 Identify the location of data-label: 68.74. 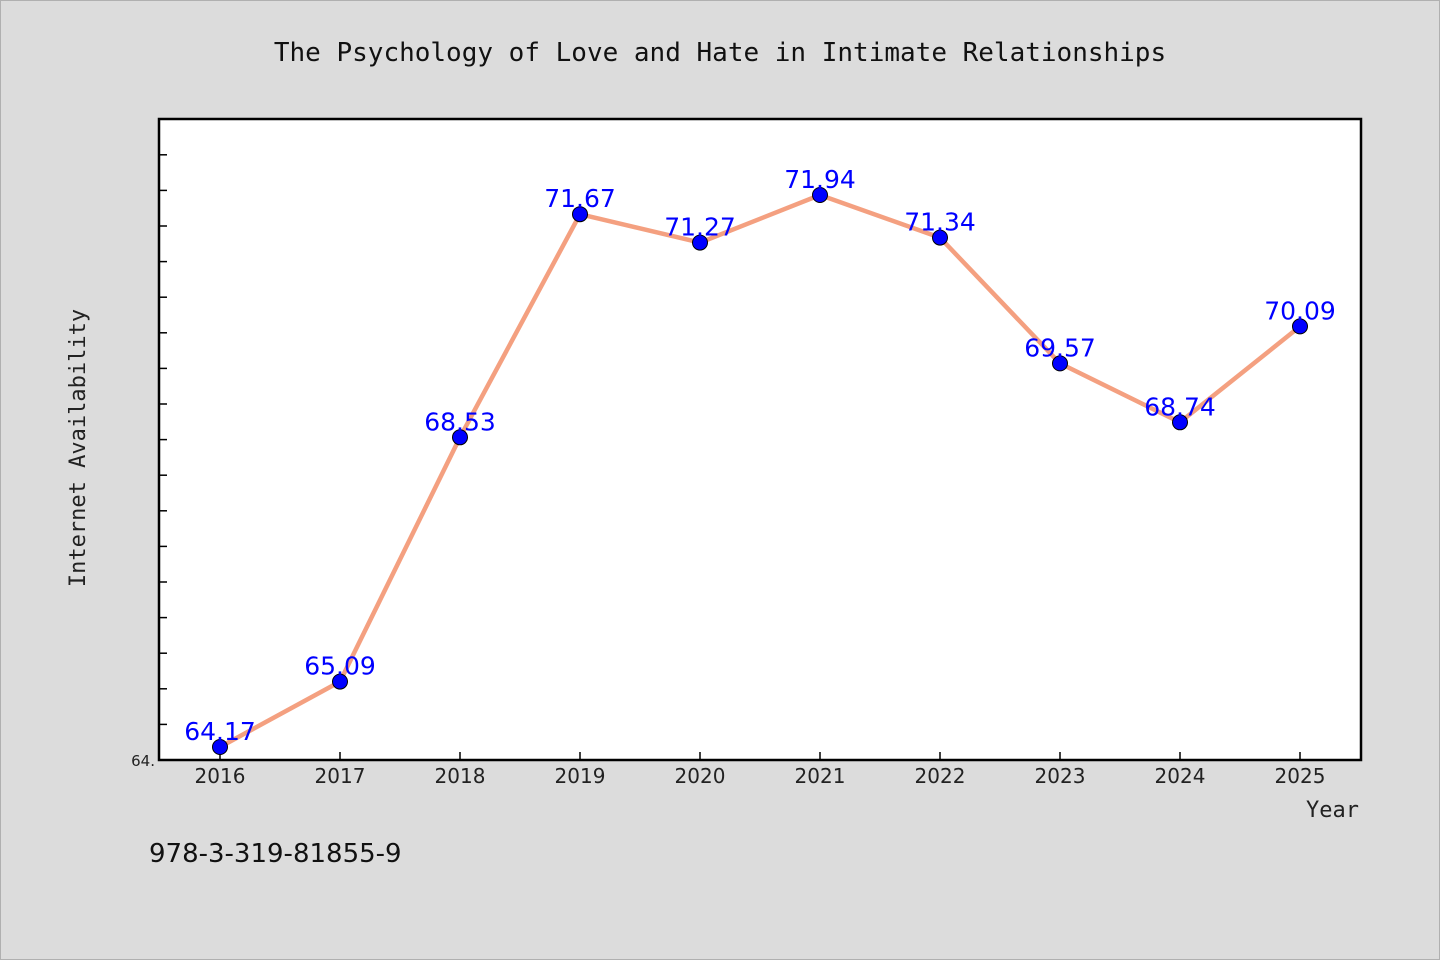
(1180, 406).